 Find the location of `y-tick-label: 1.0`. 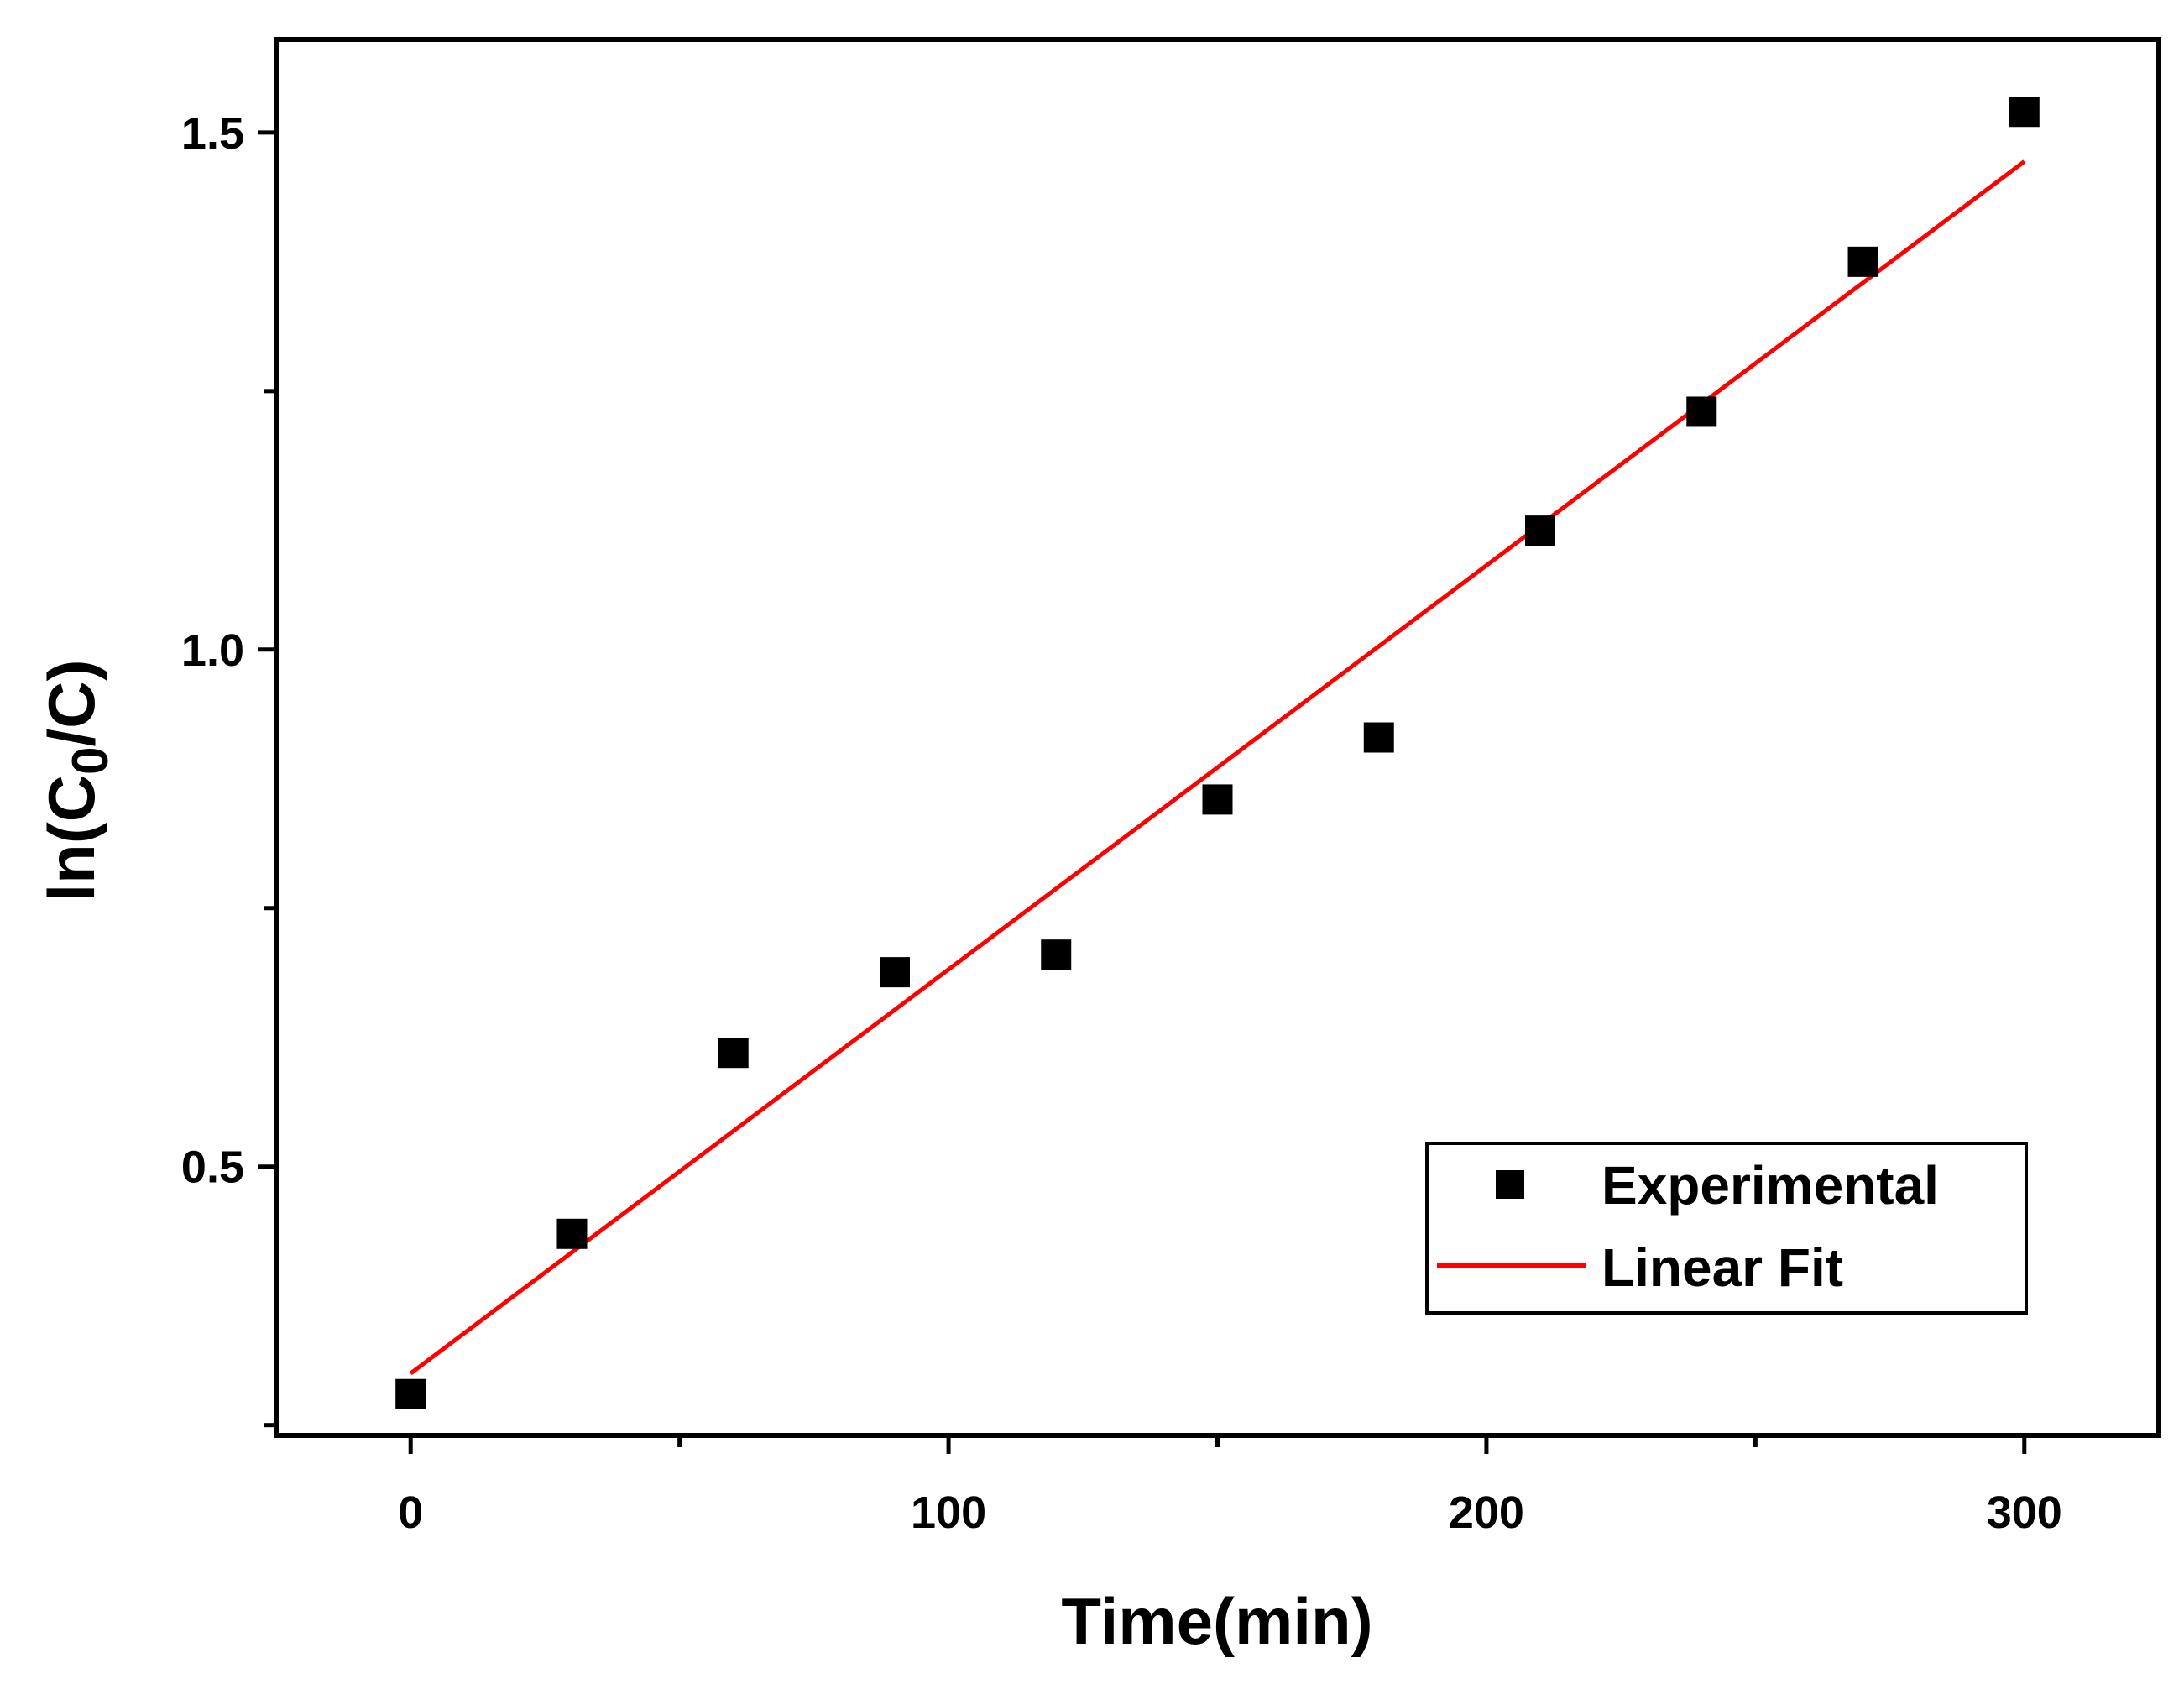

y-tick-label: 1.0 is located at coordinates (212, 651).